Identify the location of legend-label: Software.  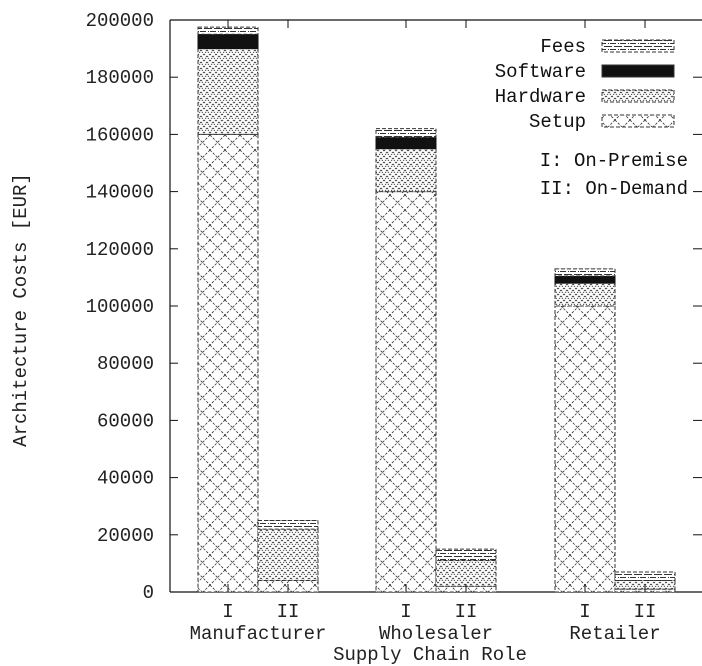
(540, 72).